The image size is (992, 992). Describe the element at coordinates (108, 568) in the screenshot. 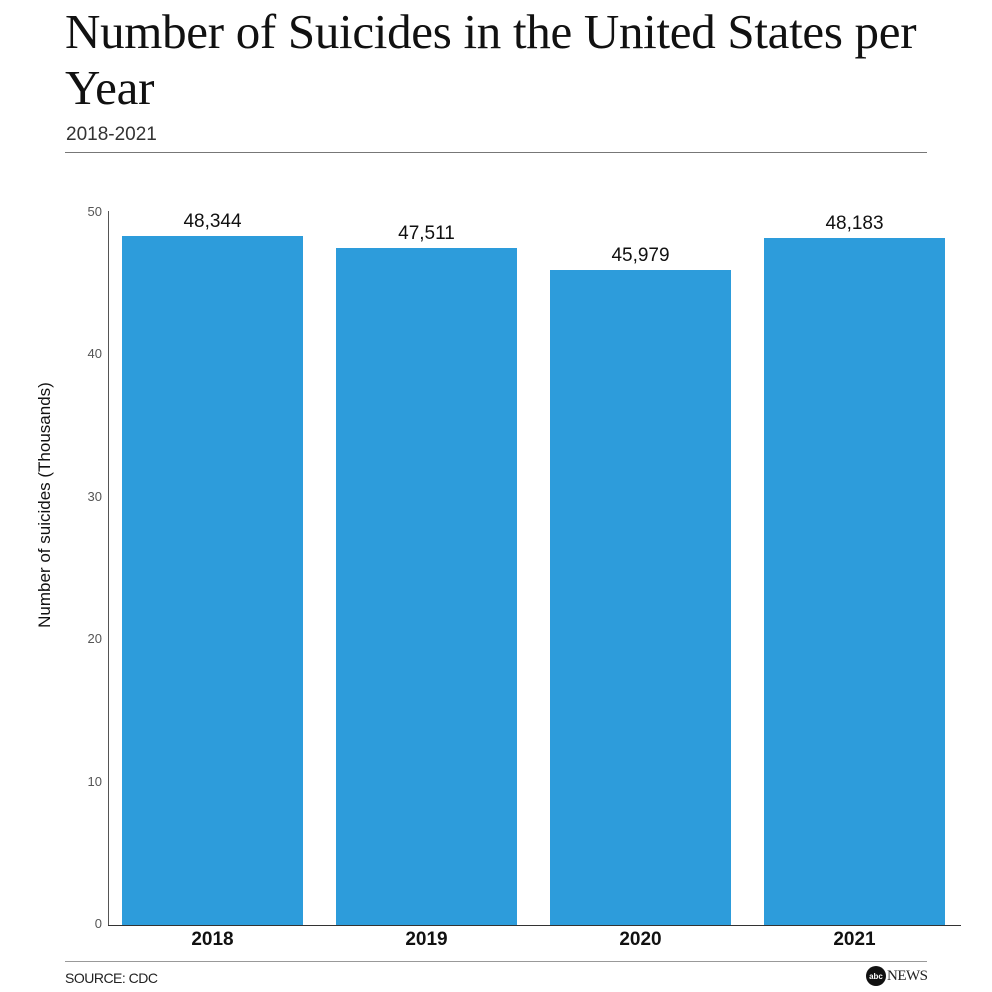

I see `y-axis-line` at that location.